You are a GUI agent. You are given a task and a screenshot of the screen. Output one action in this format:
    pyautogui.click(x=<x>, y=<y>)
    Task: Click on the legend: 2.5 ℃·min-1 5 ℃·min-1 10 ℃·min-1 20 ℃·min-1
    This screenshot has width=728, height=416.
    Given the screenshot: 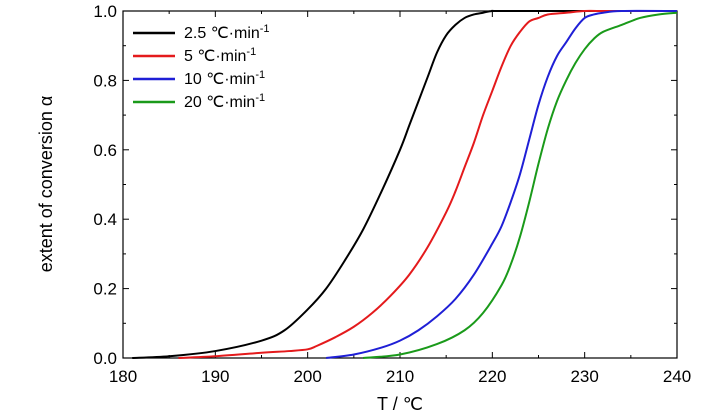 What is the action you would take?
    pyautogui.click(x=201, y=67)
    